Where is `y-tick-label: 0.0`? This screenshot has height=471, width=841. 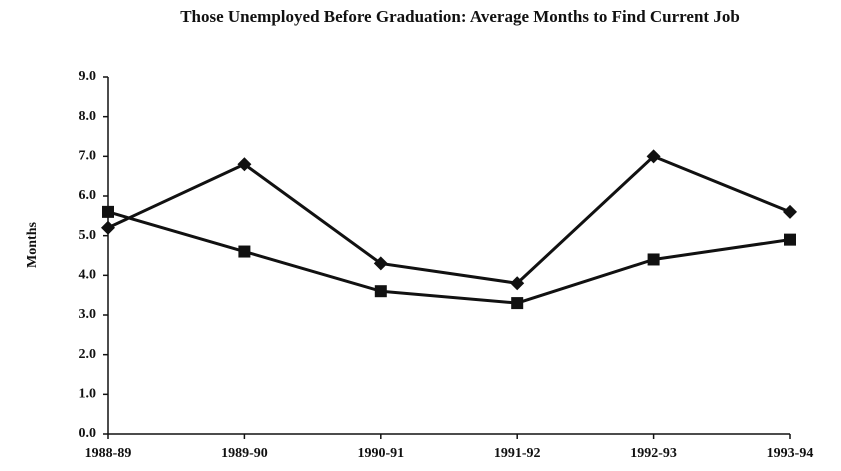
y-tick-label: 0.0 is located at coordinates (88, 433).